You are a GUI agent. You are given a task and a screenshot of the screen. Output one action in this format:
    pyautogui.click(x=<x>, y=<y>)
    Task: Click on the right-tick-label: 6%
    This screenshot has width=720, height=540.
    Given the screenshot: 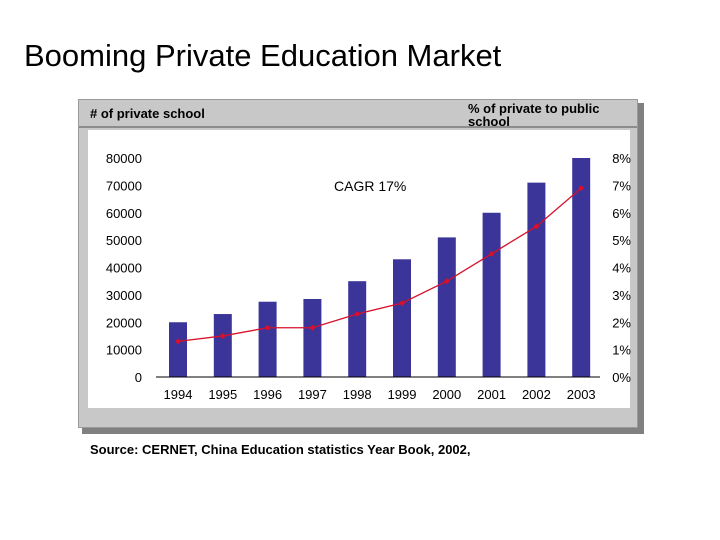 What is the action you would take?
    pyautogui.click(x=621, y=213)
    